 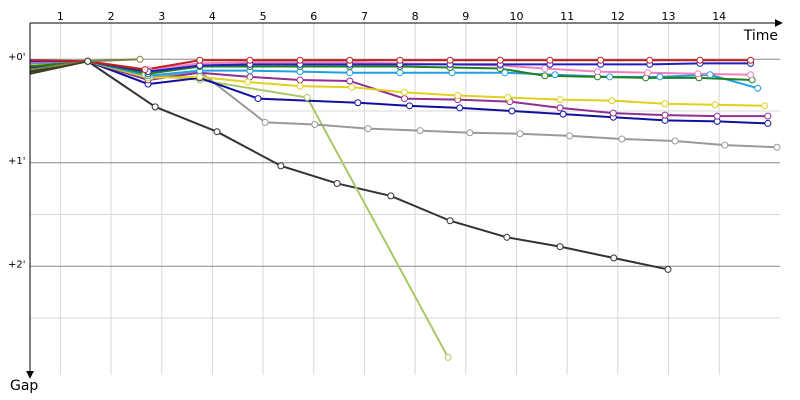 I want to click on x-tick-label: 6, so click(x=313, y=16).